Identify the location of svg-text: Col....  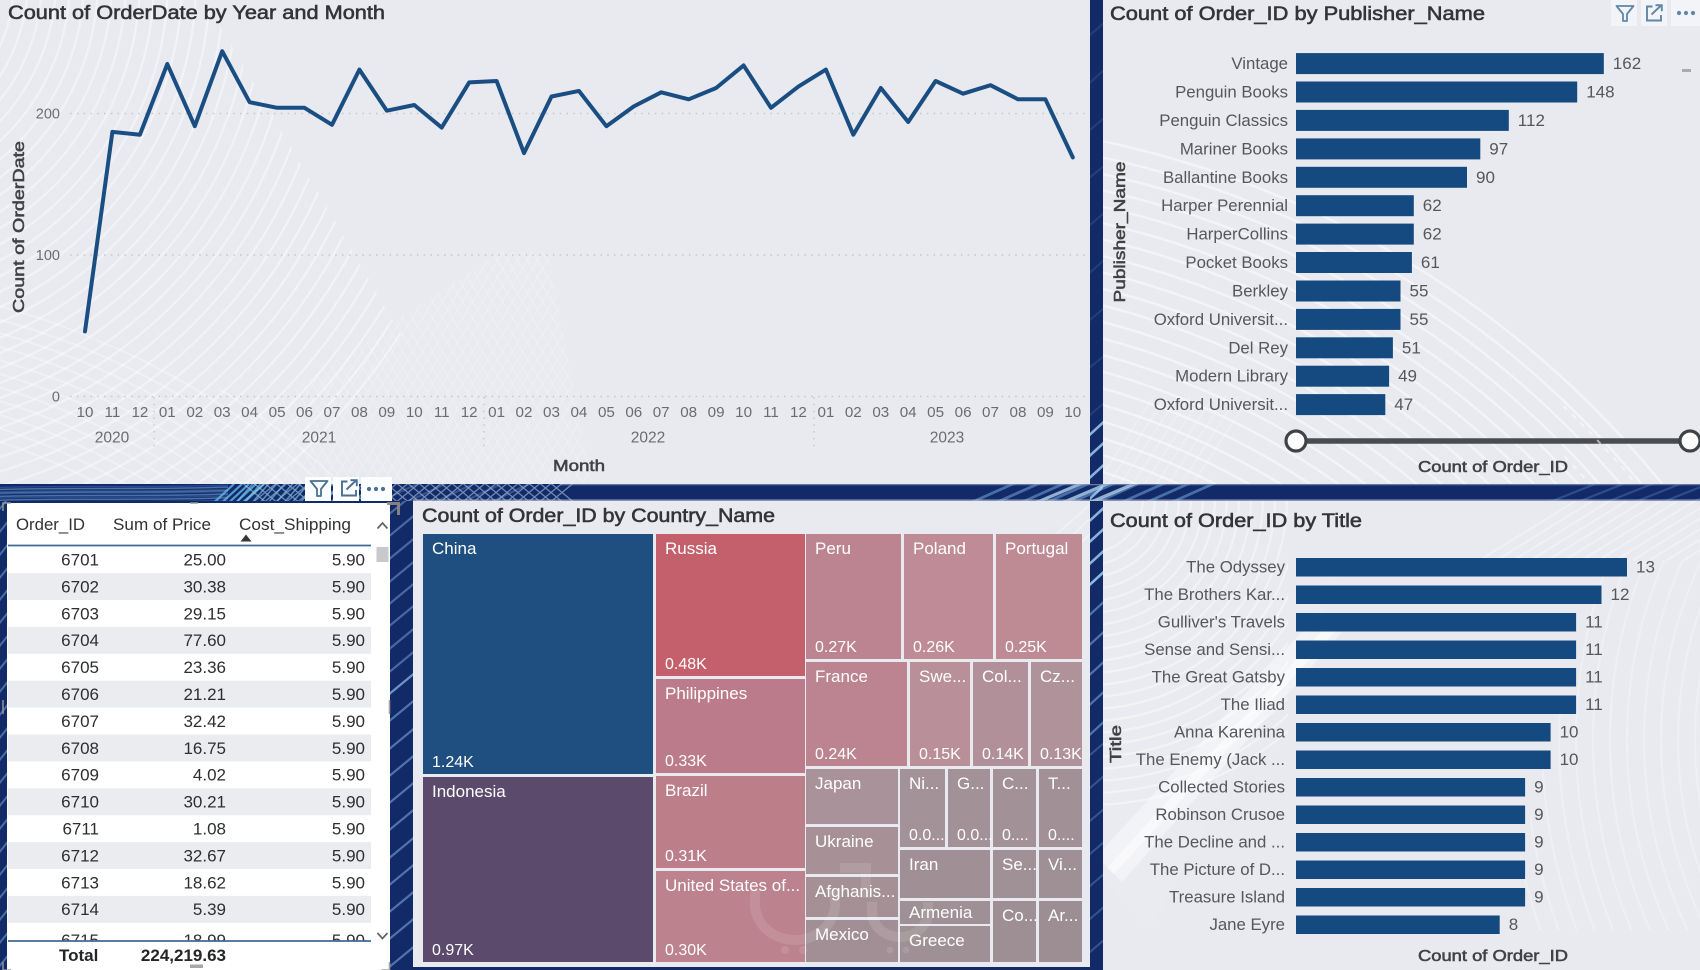
(1002, 676).